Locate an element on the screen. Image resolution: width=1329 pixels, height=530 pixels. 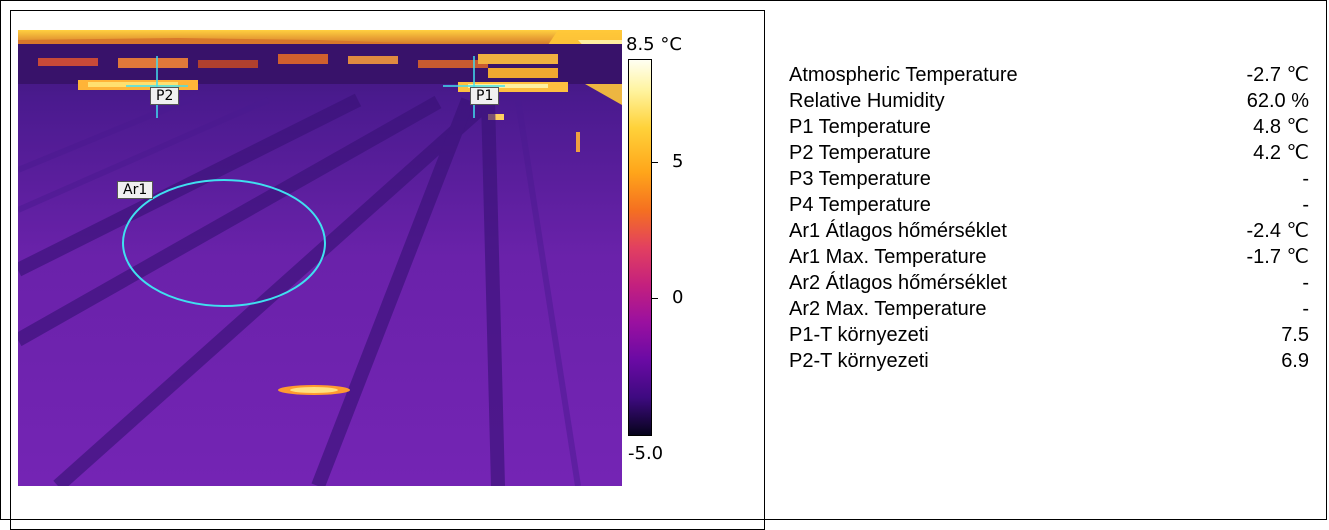
reading-row: P2 Temperature 4.2 ℃ is located at coordinates (1049, 153).